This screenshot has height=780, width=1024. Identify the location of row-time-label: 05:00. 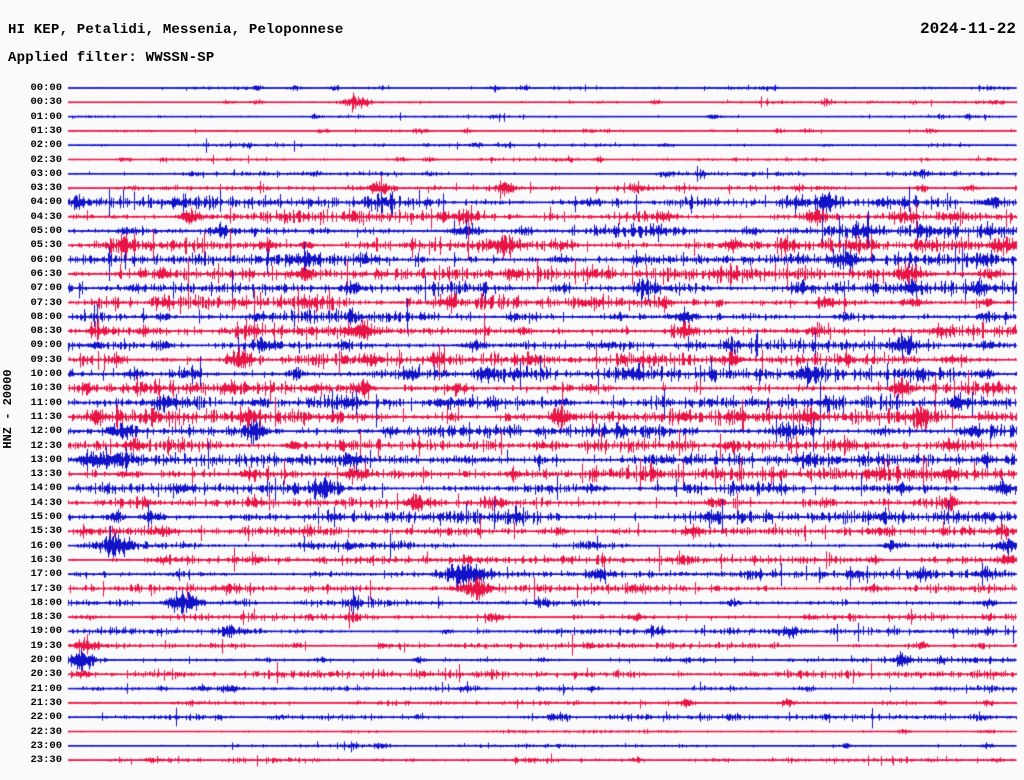
(46, 231).